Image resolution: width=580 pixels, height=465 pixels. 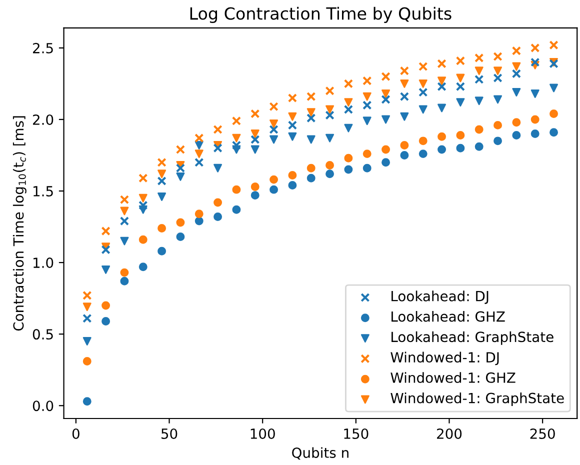 I want to click on x-tick-label: 200, so click(x=449, y=433).